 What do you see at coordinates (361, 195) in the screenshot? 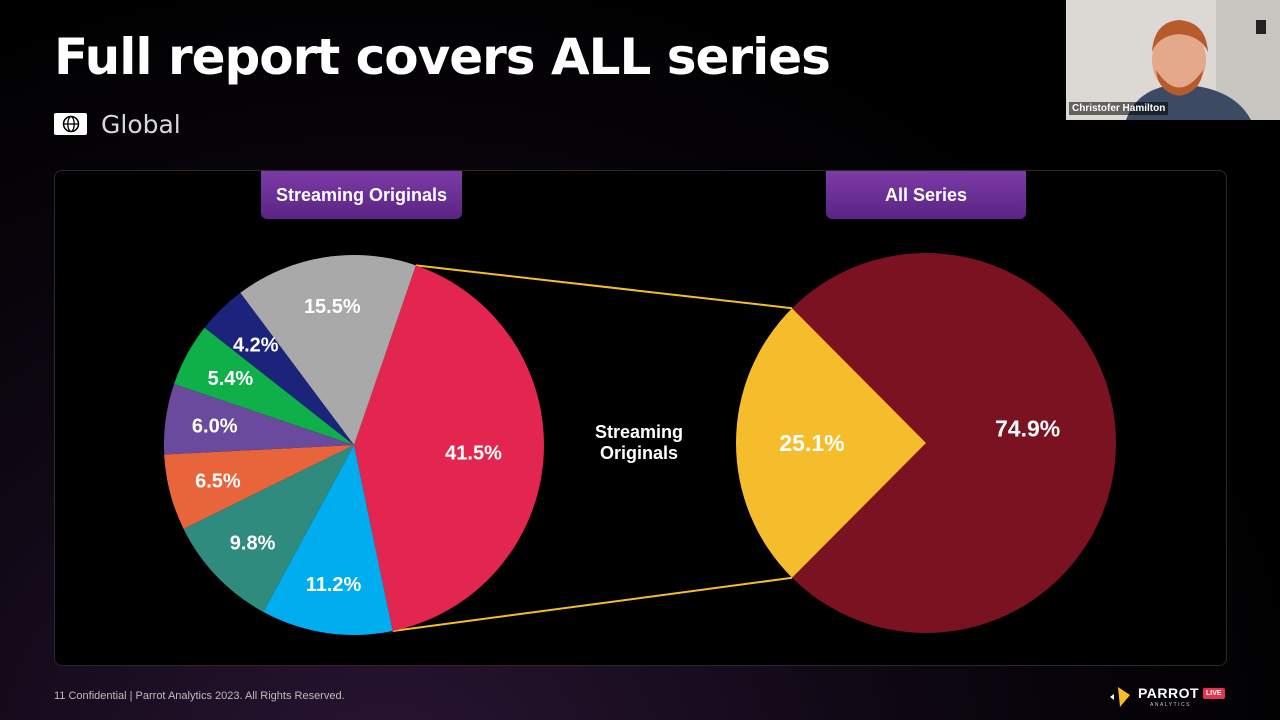
I see `chart-title-streaming-originals: Streaming Originals` at bounding box center [361, 195].